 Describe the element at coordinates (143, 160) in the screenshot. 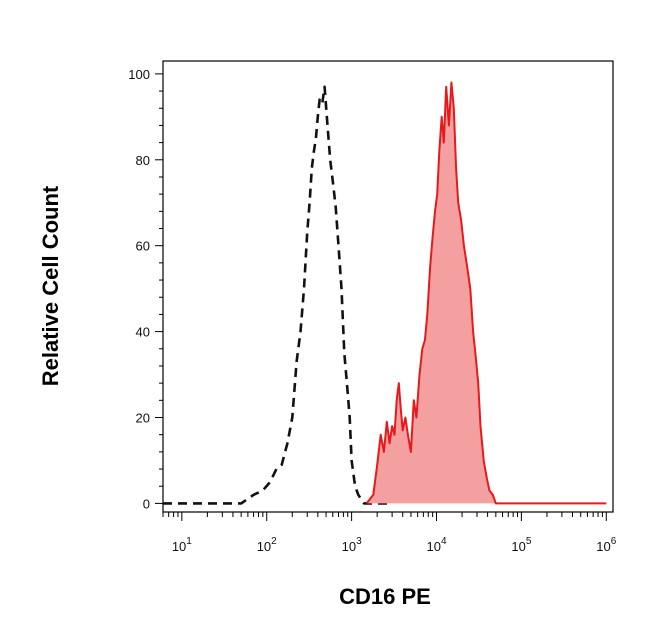

I see `y-tick-label: 80` at that location.